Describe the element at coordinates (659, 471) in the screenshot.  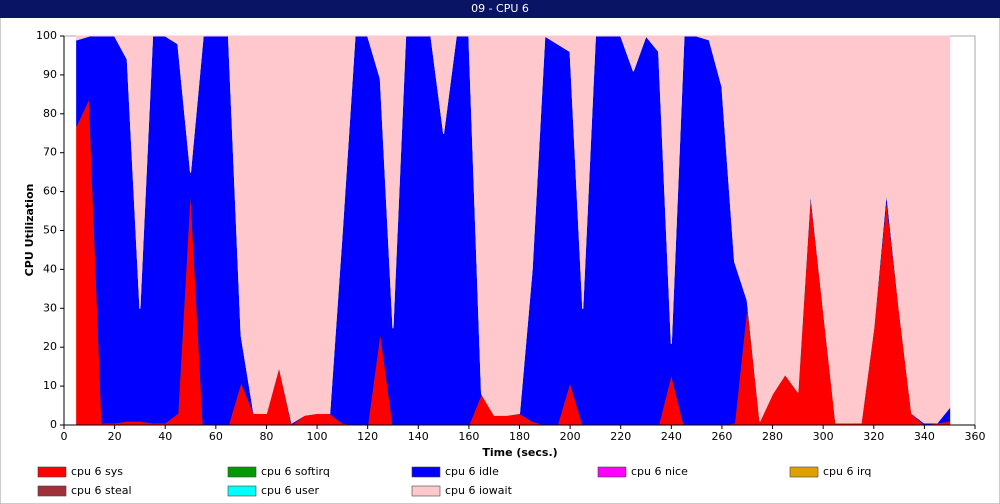
I see `legend-label: cpu 6 nice` at that location.